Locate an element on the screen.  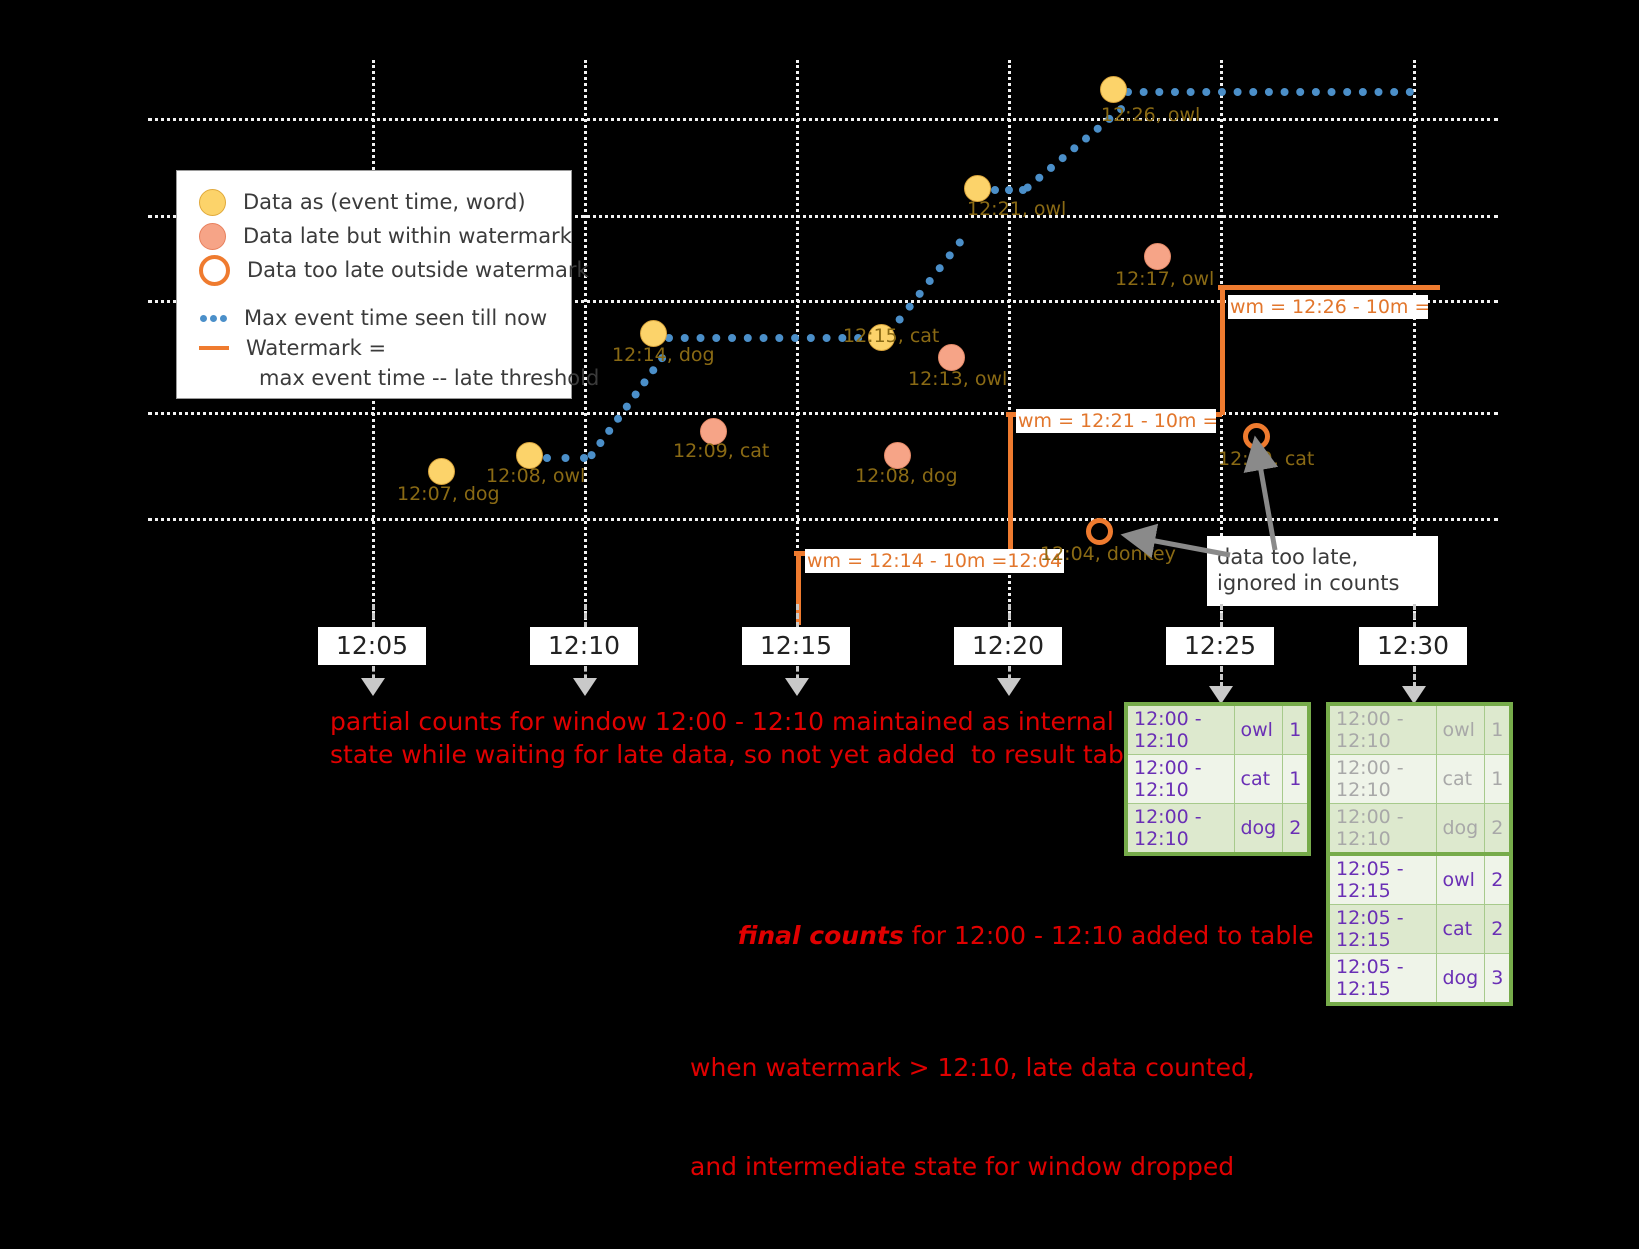
axis-tick-1205: 12:05 is located at coordinates (372, 646).